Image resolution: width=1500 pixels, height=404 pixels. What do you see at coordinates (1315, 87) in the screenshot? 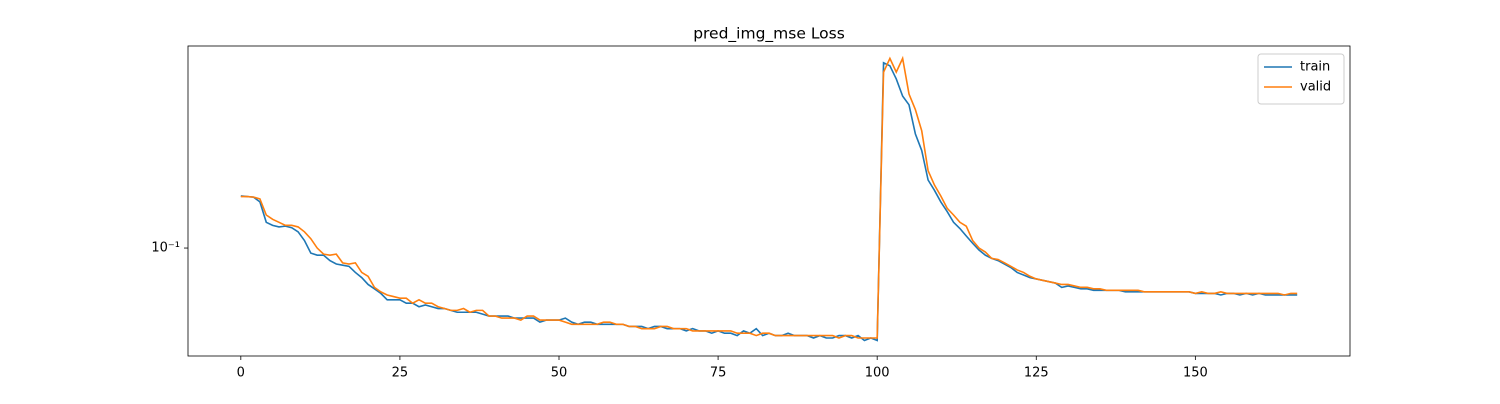
I see `legend-label: valid` at bounding box center [1315, 87].